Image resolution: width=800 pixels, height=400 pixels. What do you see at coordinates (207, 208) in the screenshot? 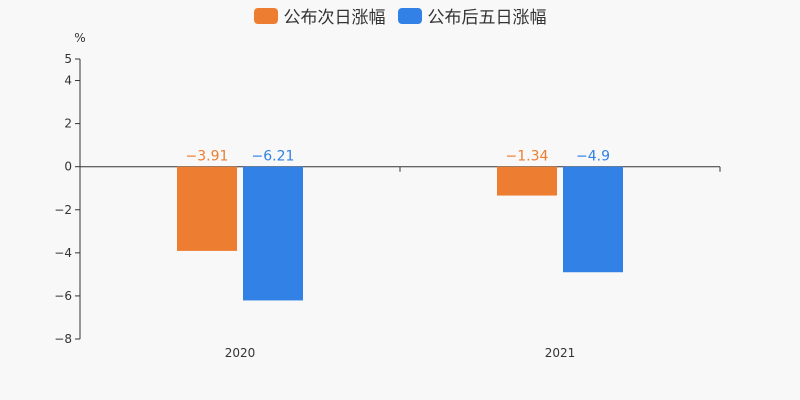
I see `bar-next-day-2020` at bounding box center [207, 208].